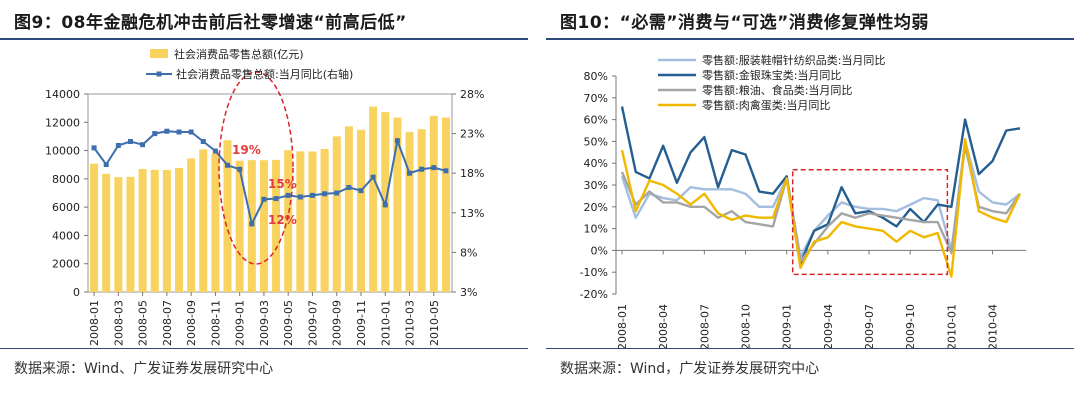 The width and height of the screenshot is (1080, 403). What do you see at coordinates (596, 229) in the screenshot?
I see `right-yaxis-label: 10%` at bounding box center [596, 229].